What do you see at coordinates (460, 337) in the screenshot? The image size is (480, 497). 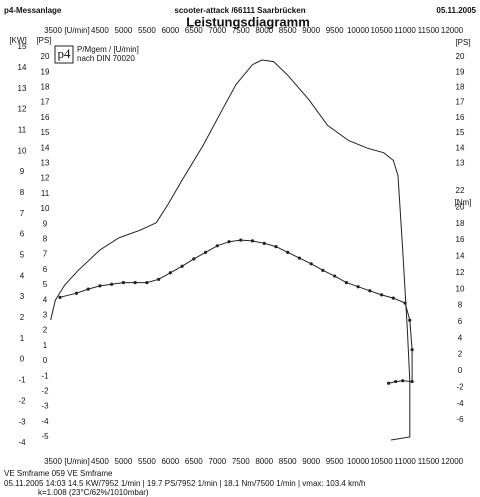 I see `y2-tick-label: 4` at bounding box center [460, 337].